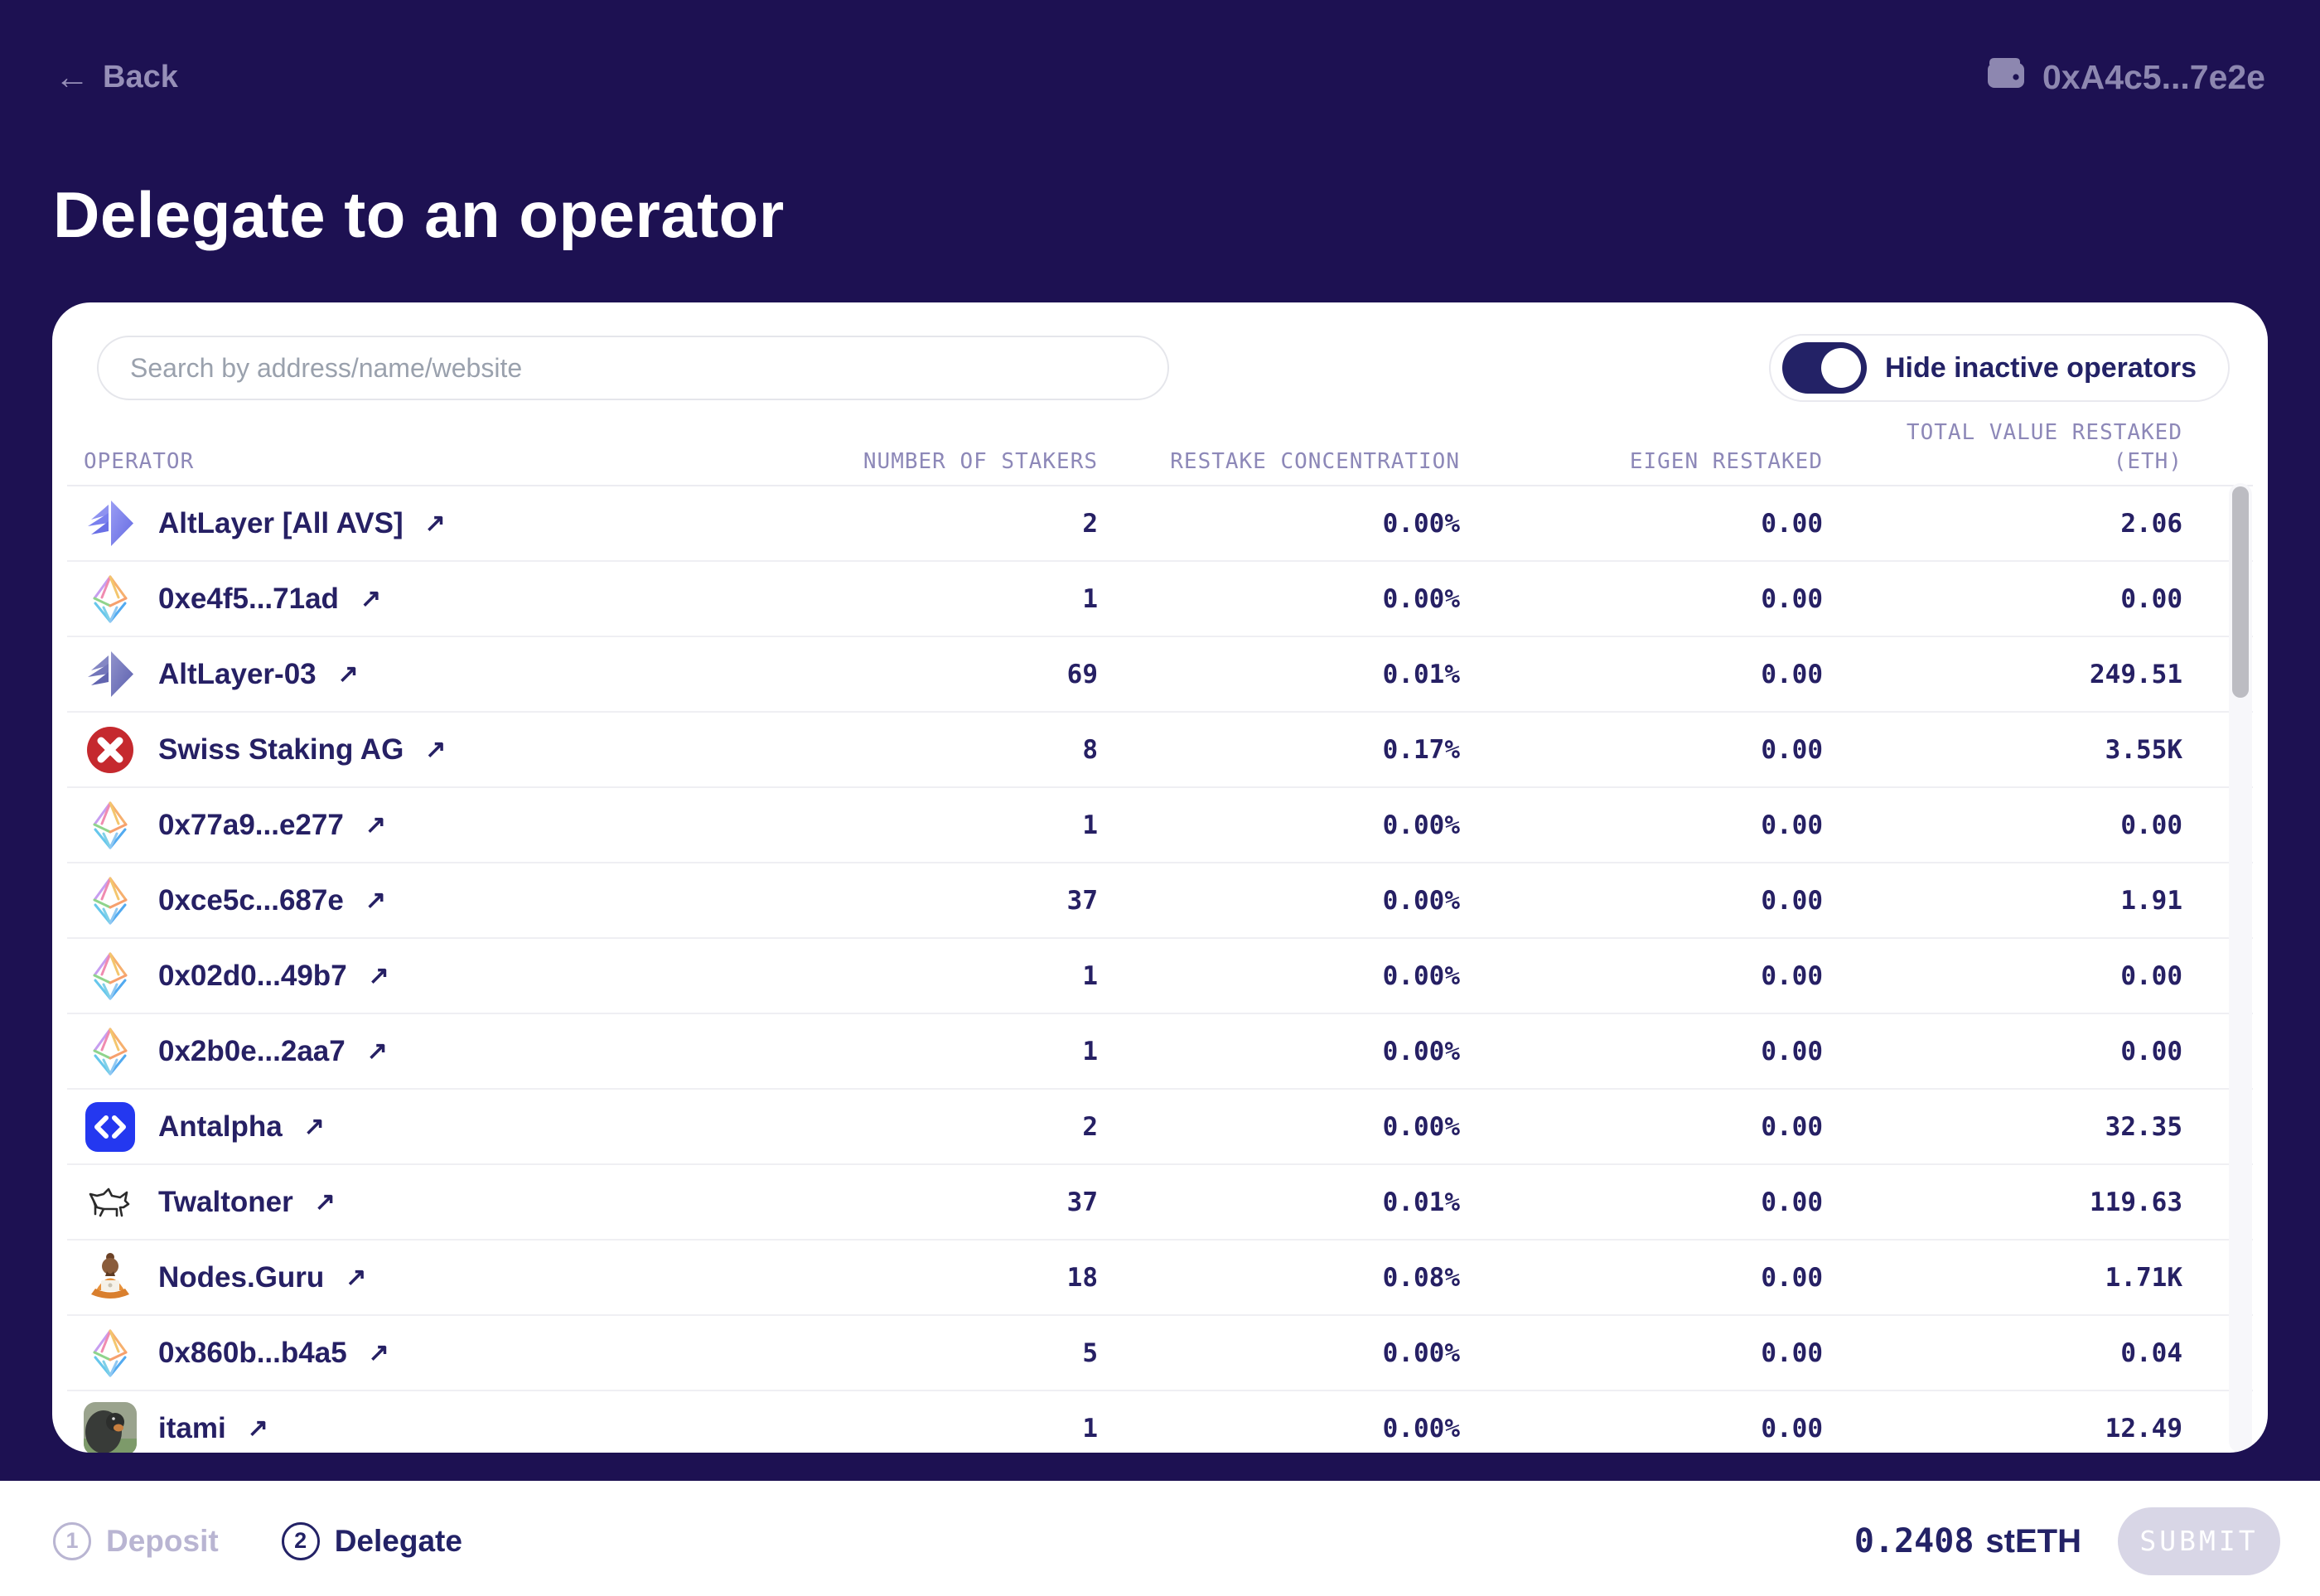  Describe the element at coordinates (440, 976) in the screenshot. I see `operator-cell: 0x02d0...49b7 ↗` at that location.